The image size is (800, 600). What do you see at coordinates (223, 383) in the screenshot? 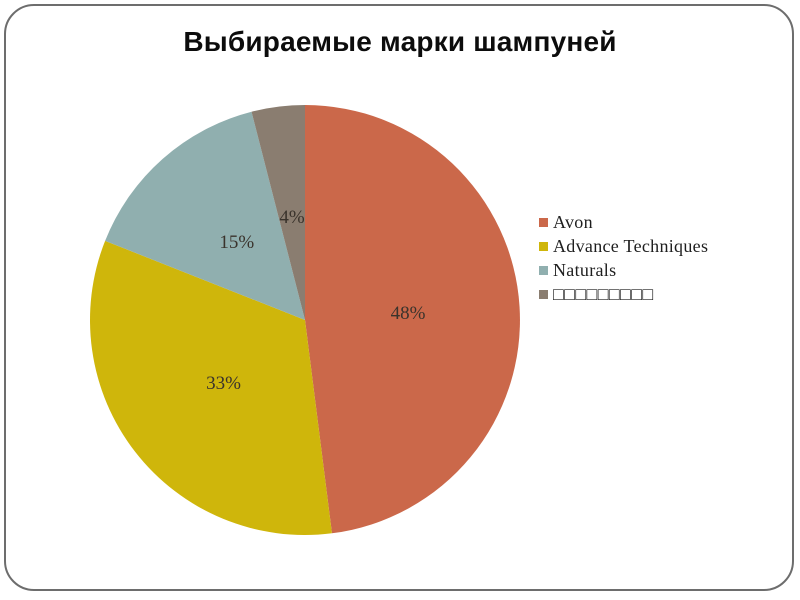
I see `pie-slice-value-label: 33%` at bounding box center [223, 383].